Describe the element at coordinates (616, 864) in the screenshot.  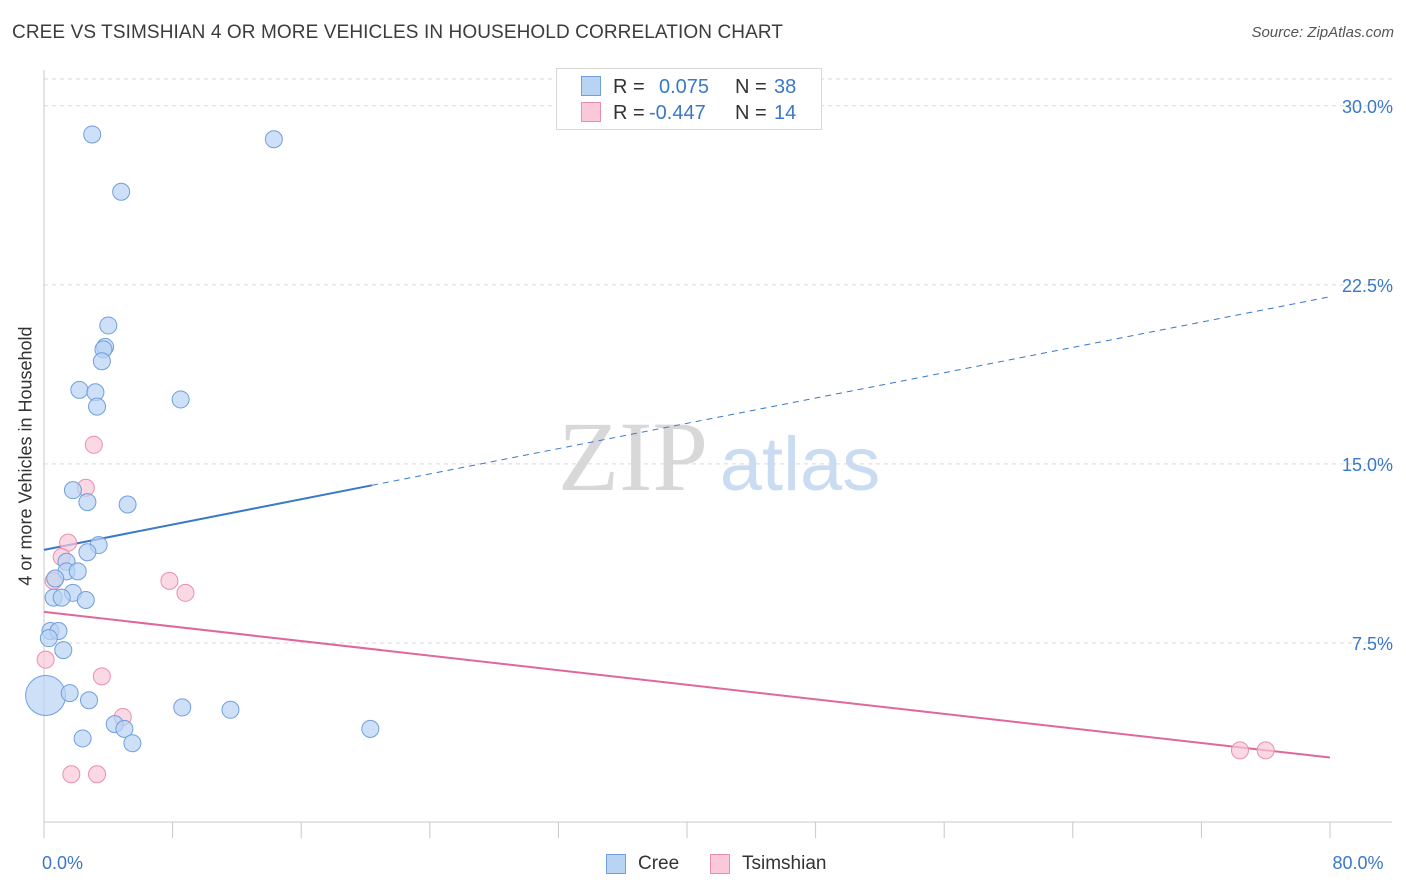
I see `bottom-legend-swatch-cree` at that location.